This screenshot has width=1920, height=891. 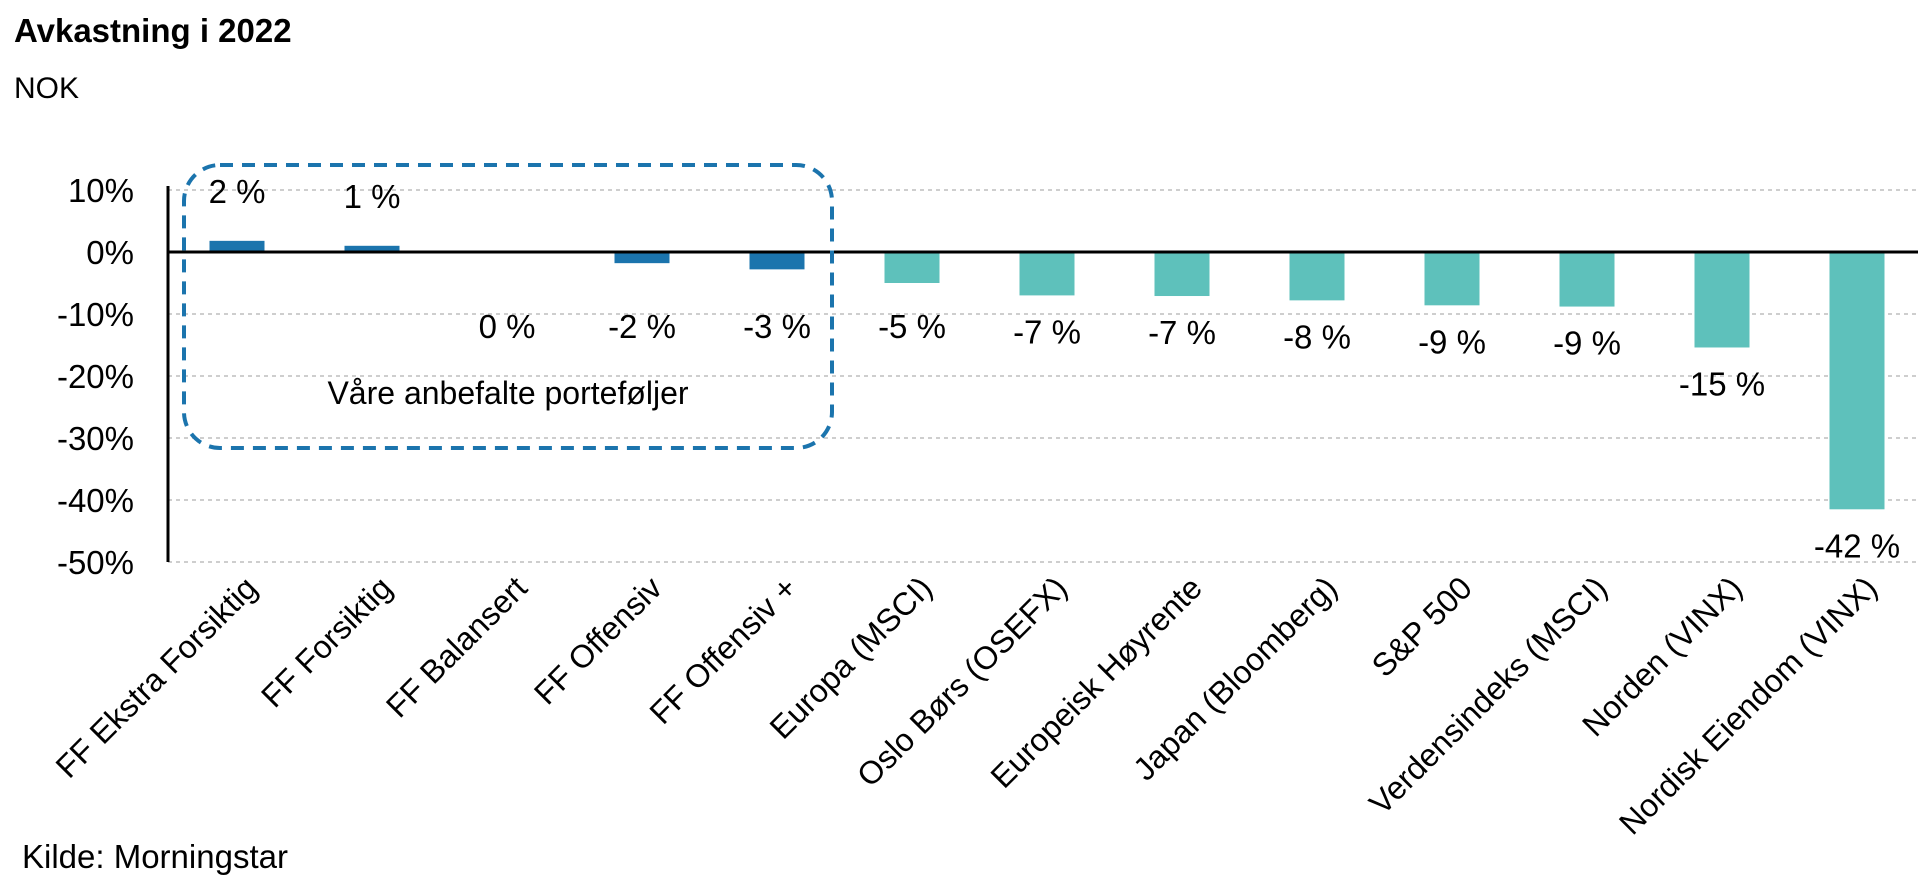 I want to click on y-tick-label: -40%, so click(x=95, y=500).